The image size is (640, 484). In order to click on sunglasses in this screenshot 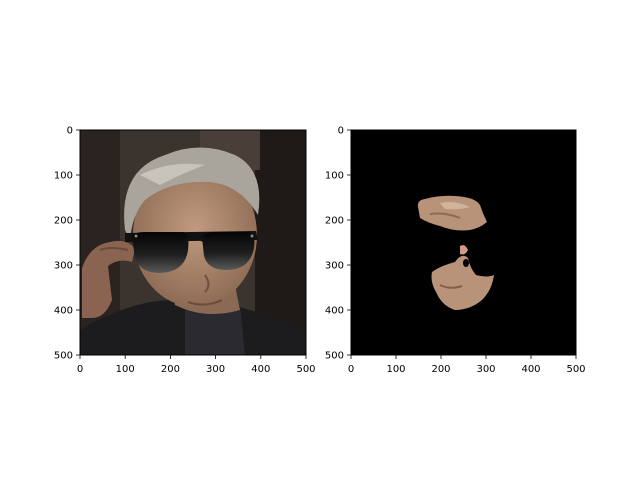, I will do `click(191, 252)`.